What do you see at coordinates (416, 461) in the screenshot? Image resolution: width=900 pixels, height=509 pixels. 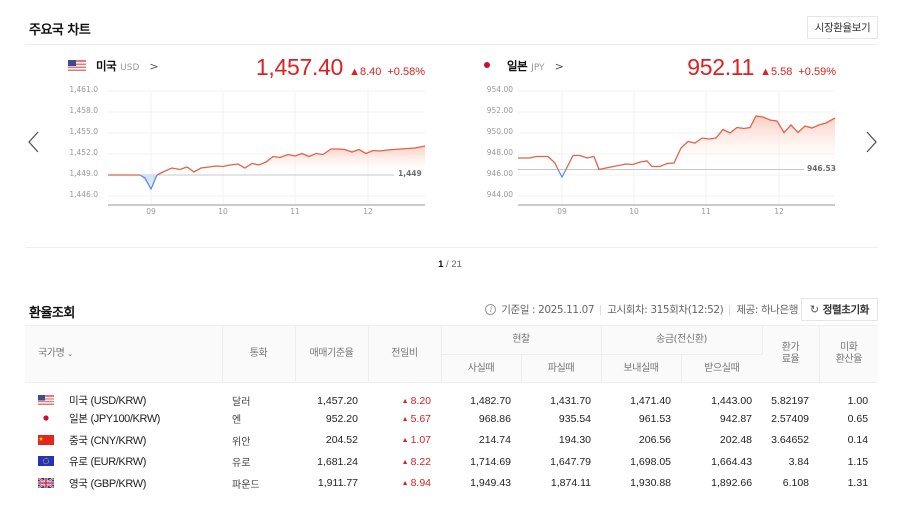 I see `prev-day-change: ▲ 8.22` at bounding box center [416, 461].